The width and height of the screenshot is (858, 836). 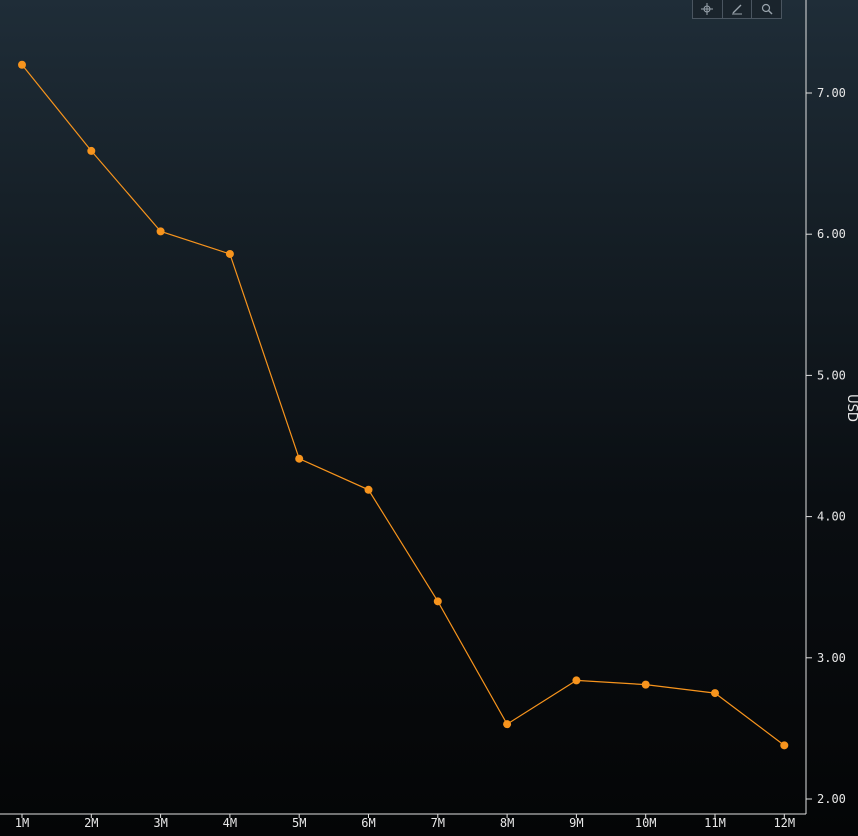 I want to click on data-point-11M, so click(x=715, y=693).